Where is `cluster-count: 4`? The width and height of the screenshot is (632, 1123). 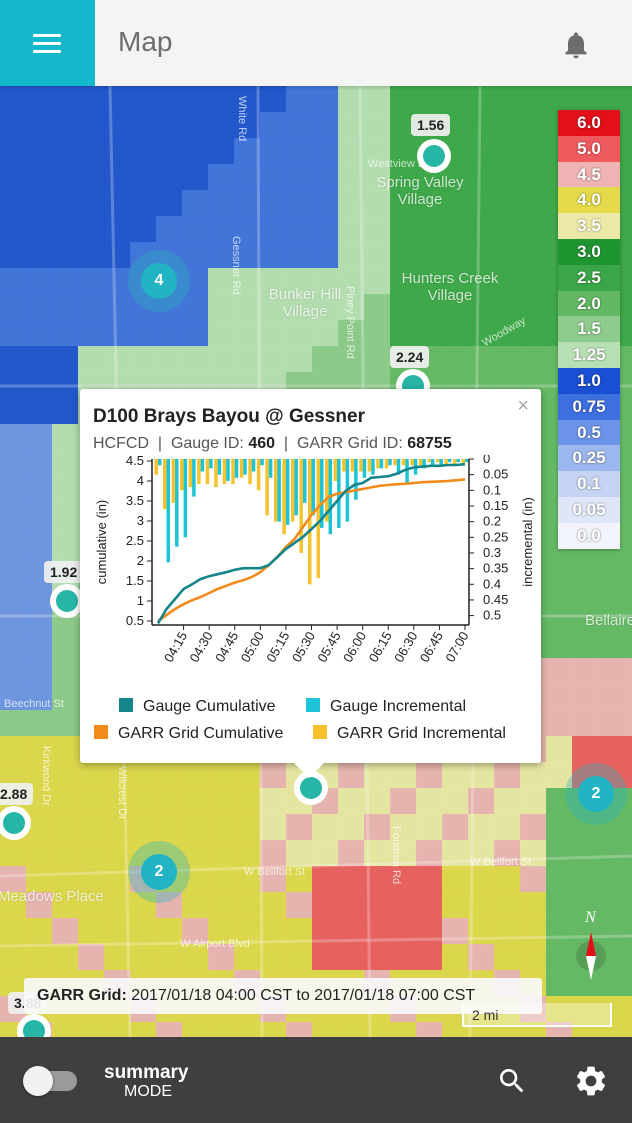
cluster-count: 4 is located at coordinates (159, 281).